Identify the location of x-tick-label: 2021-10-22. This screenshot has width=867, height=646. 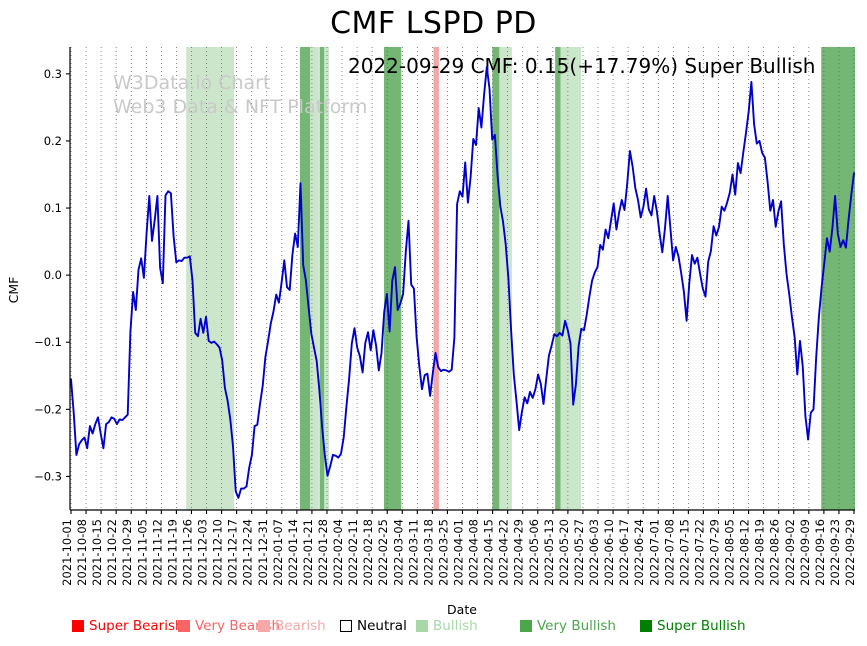
(112, 552).